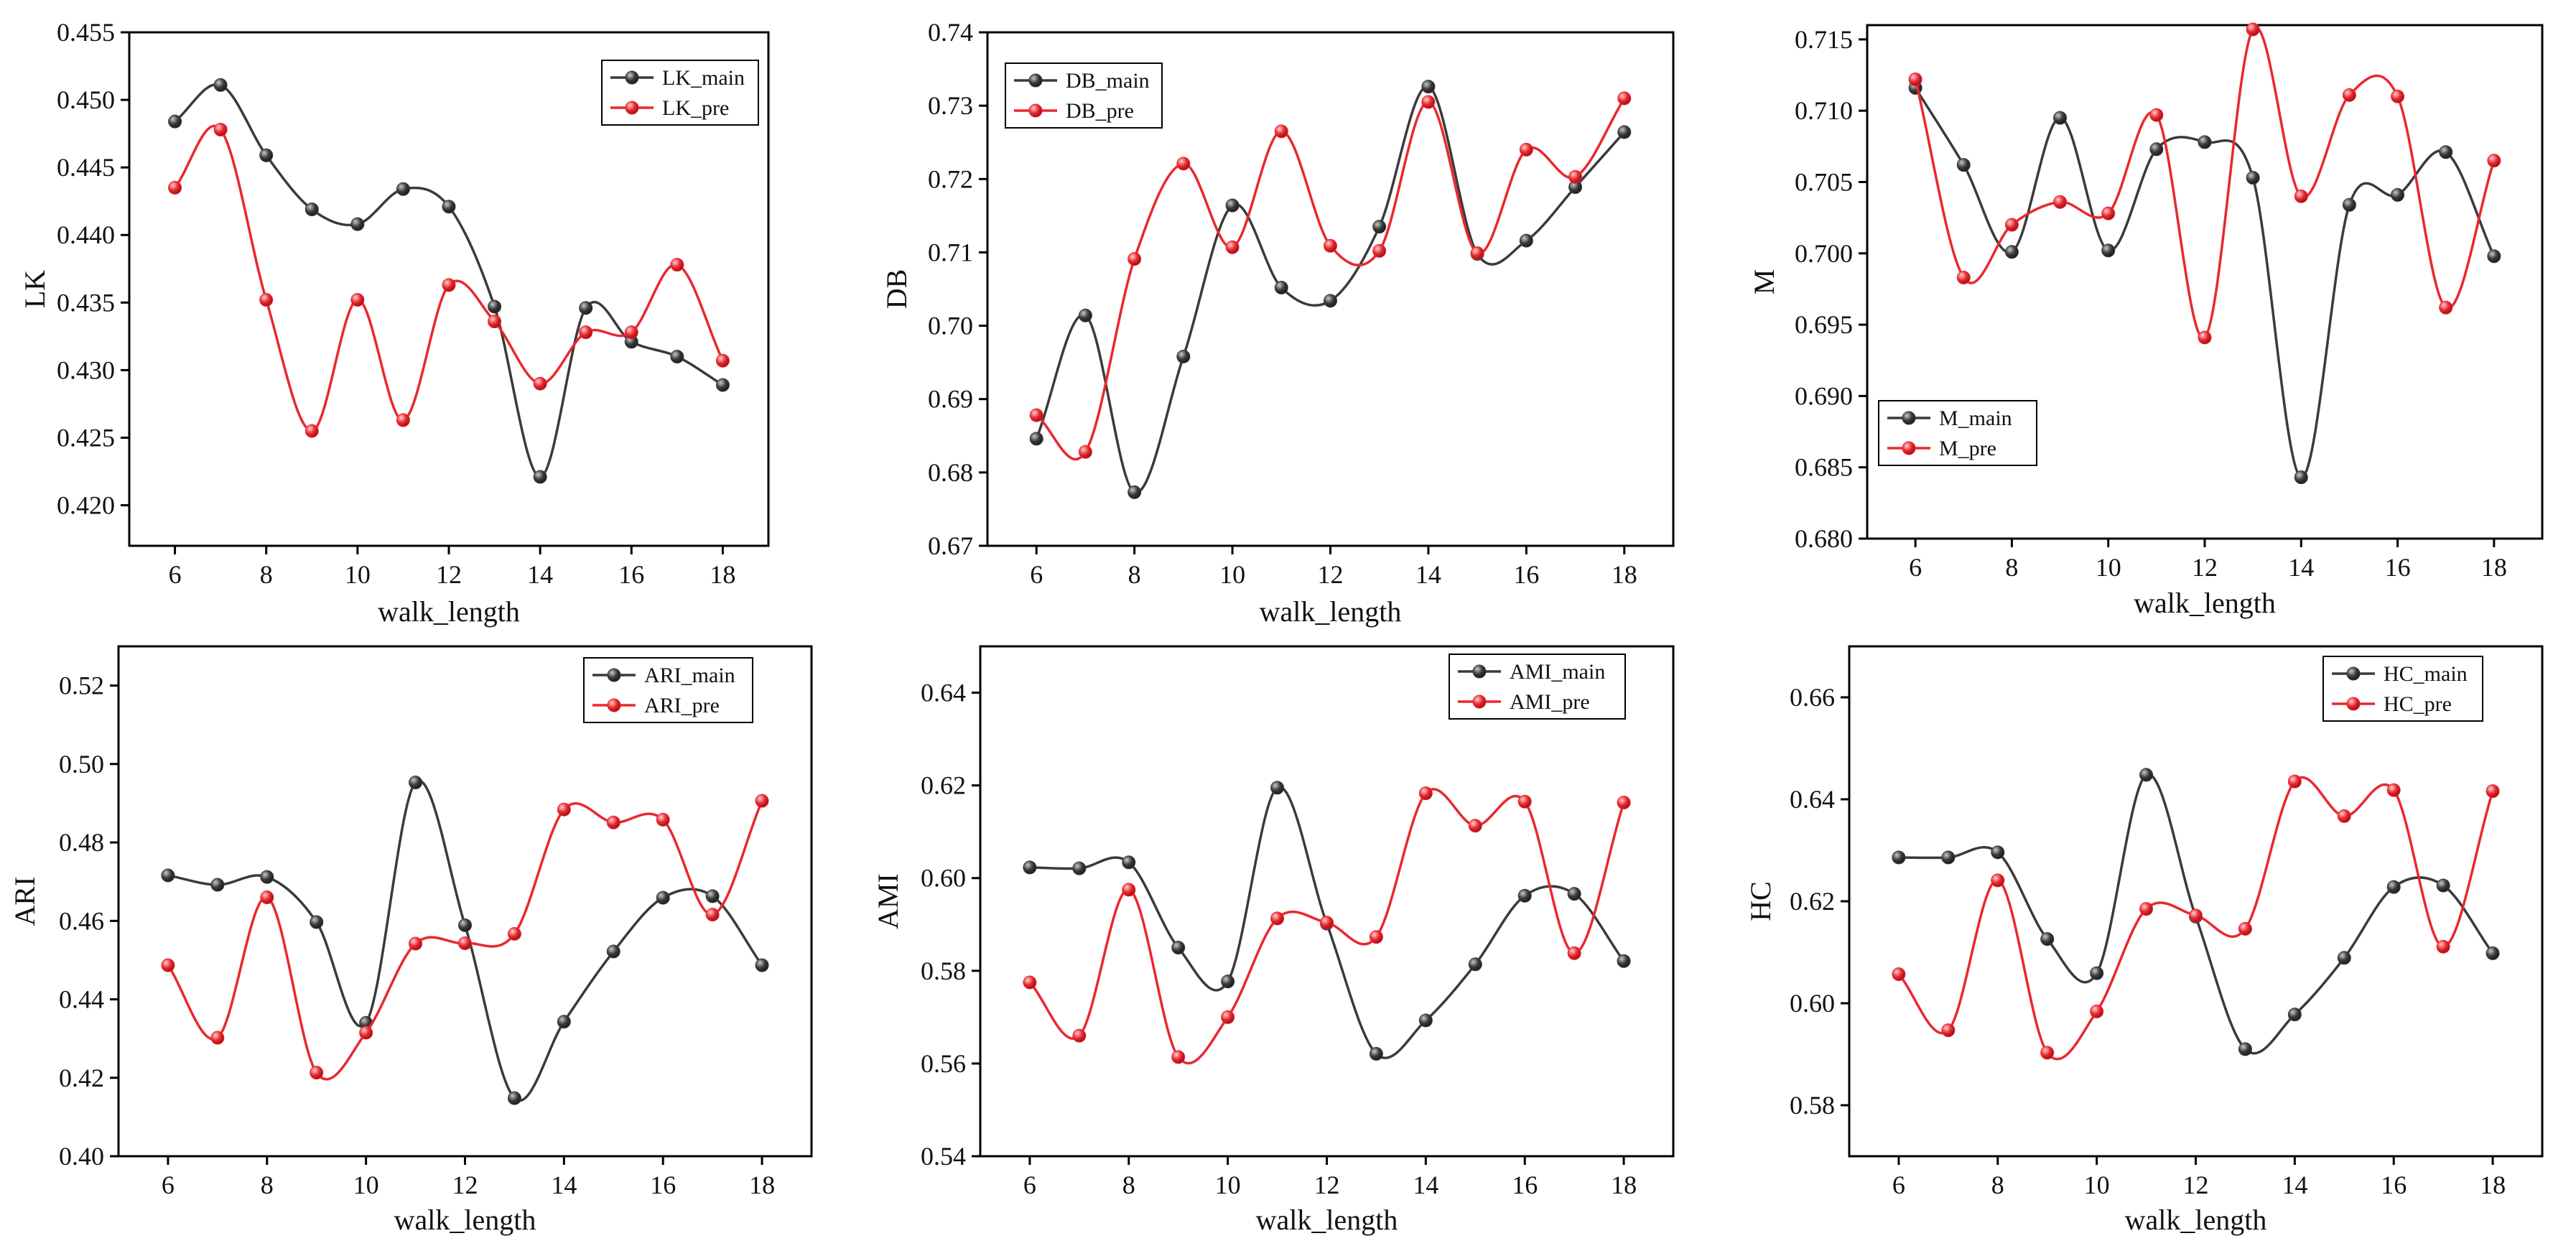 The image size is (2576, 1246). What do you see at coordinates (1812, 800) in the screenshot?
I see `y-tick-label: 0.64` at bounding box center [1812, 800].